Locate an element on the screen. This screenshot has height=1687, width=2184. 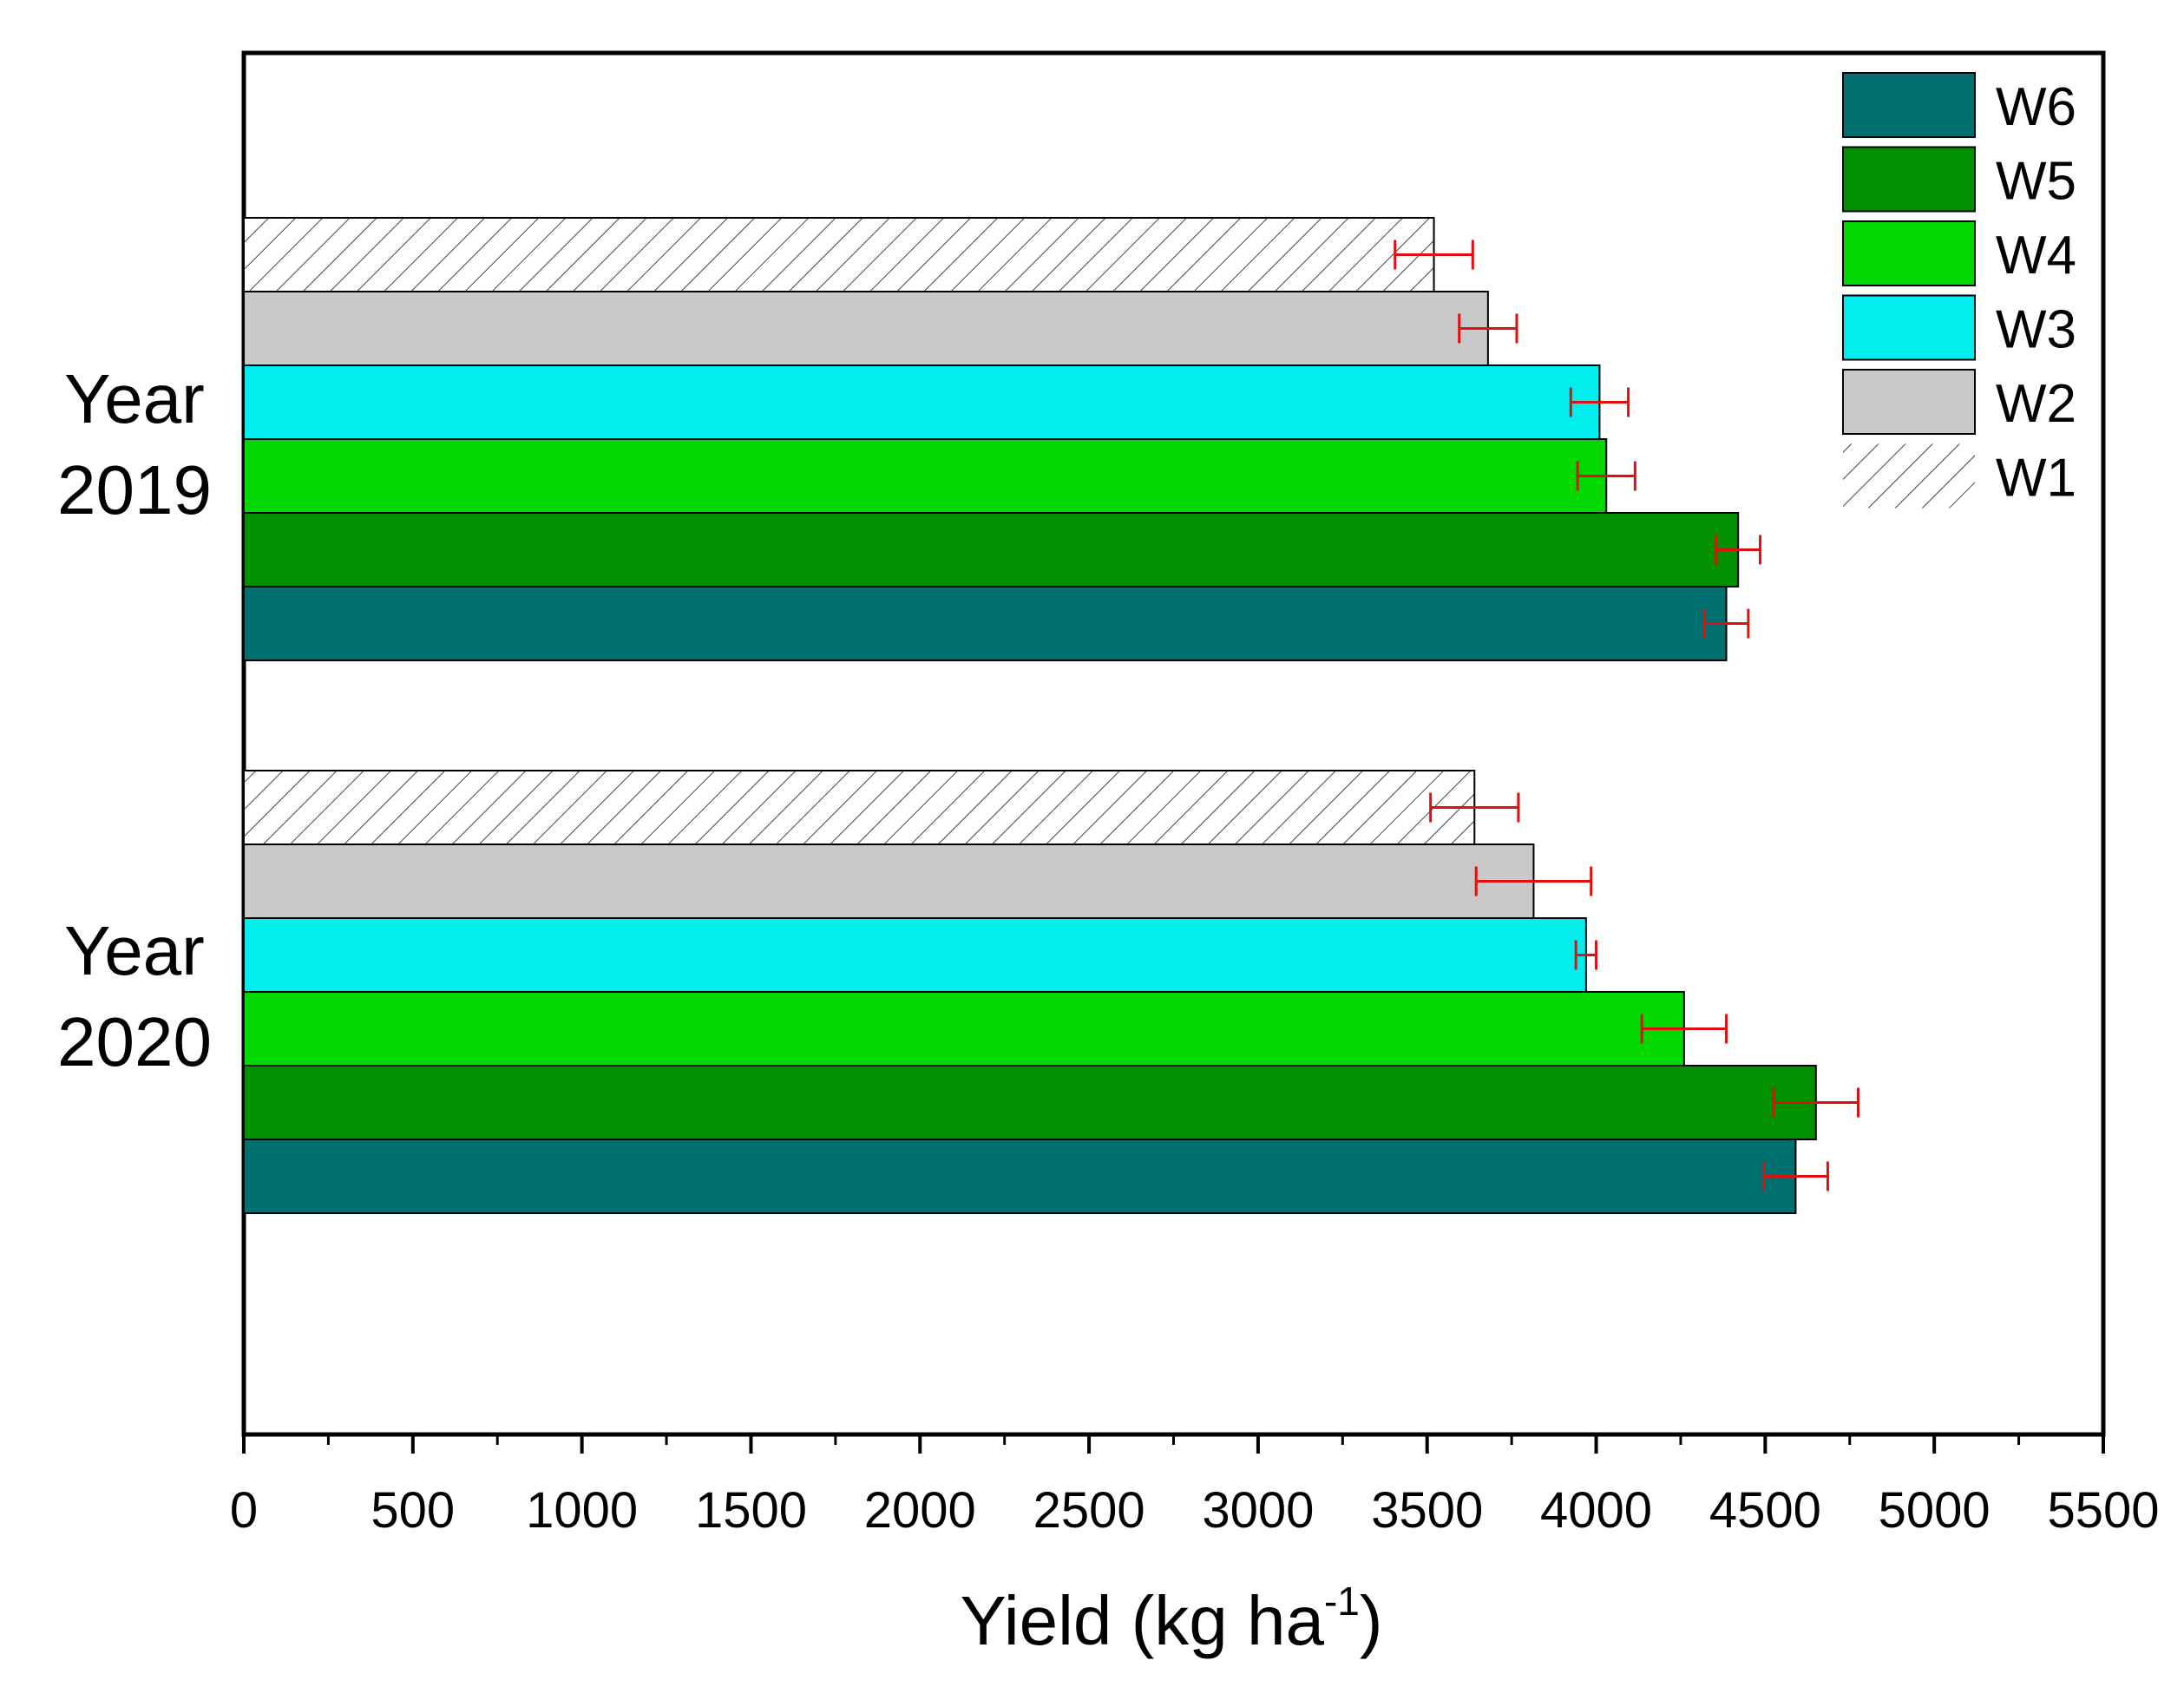
legend-item-w2: W2 is located at coordinates (1959, 402).